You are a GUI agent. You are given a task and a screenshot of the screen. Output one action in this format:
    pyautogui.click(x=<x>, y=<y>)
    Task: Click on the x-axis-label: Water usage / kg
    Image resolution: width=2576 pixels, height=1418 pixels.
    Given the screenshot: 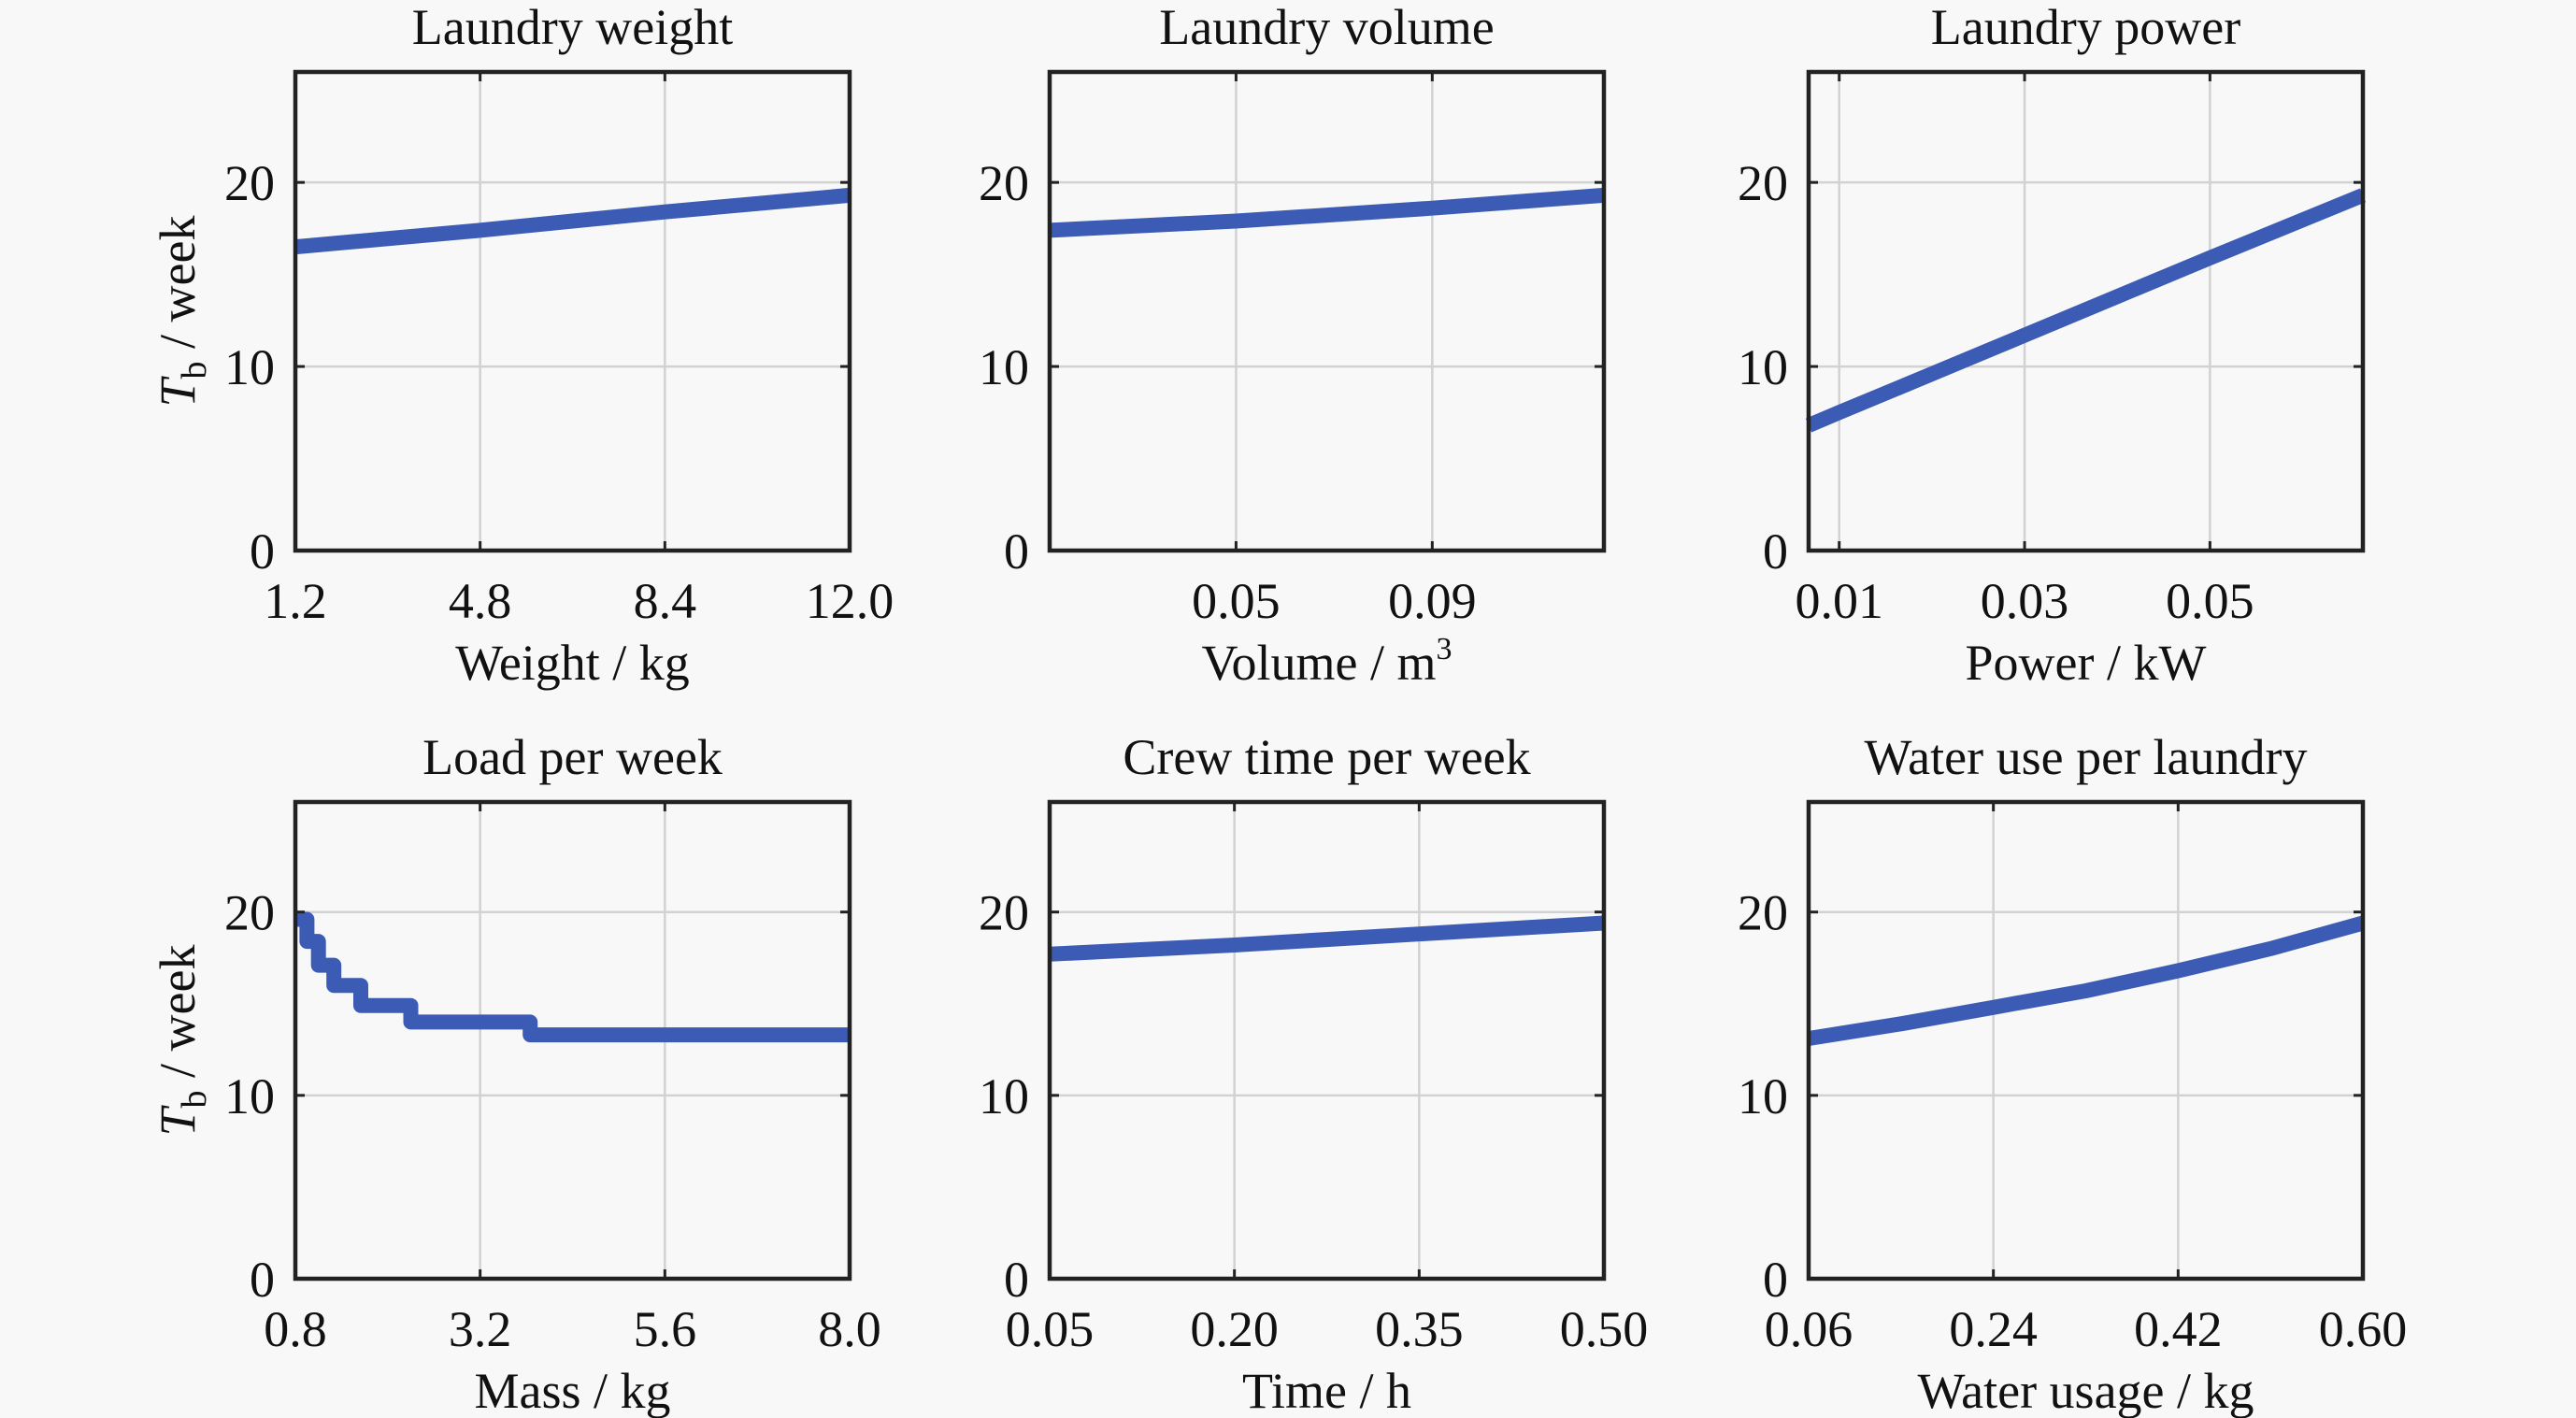 What is the action you would take?
    pyautogui.click(x=2085, y=1390)
    